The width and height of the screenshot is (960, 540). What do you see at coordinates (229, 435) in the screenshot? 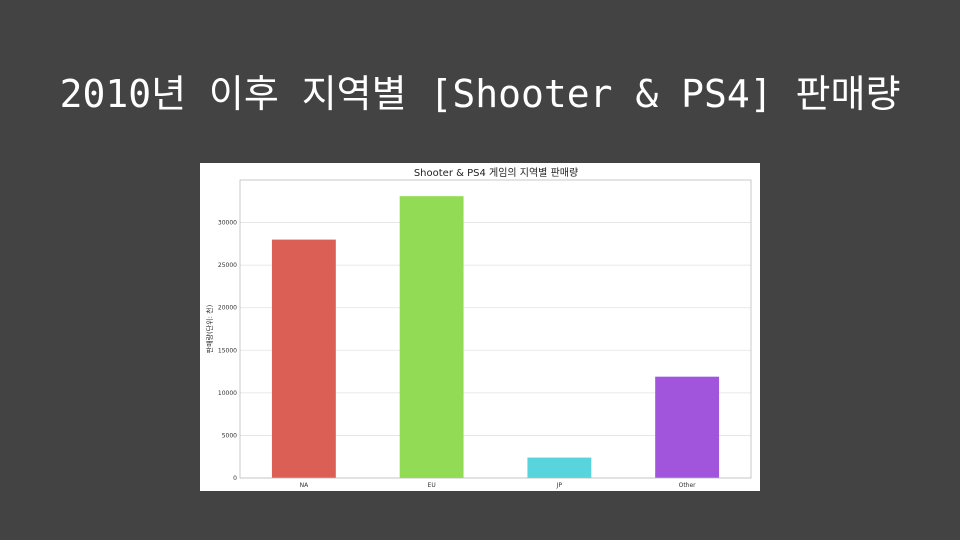
I see `y-tick-label: 5000` at bounding box center [229, 435].